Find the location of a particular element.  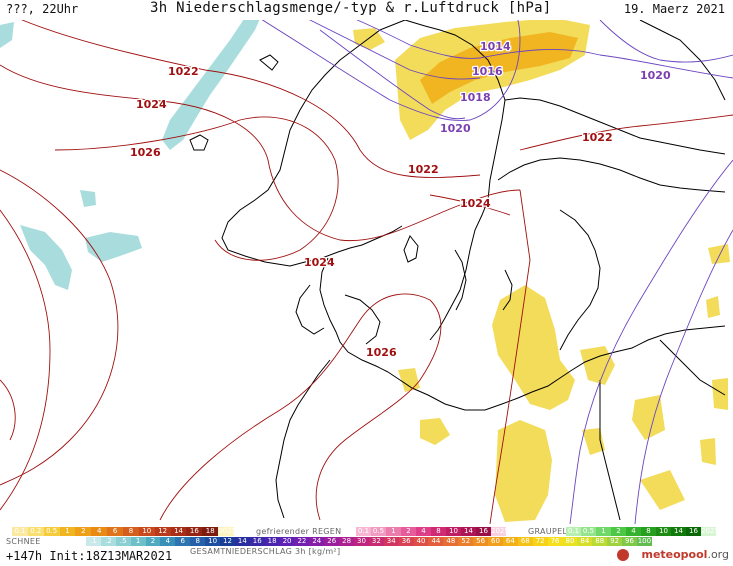

legend-swatch: 26 is located at coordinates (332, 541).